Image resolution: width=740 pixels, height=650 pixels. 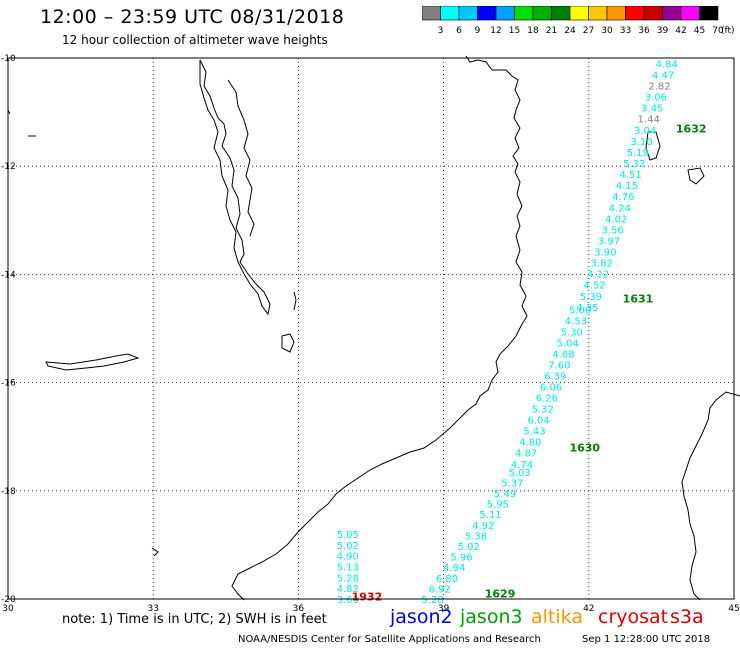 What do you see at coordinates (641, 142) in the screenshot?
I see `swh-label: 3.10` at bounding box center [641, 142].